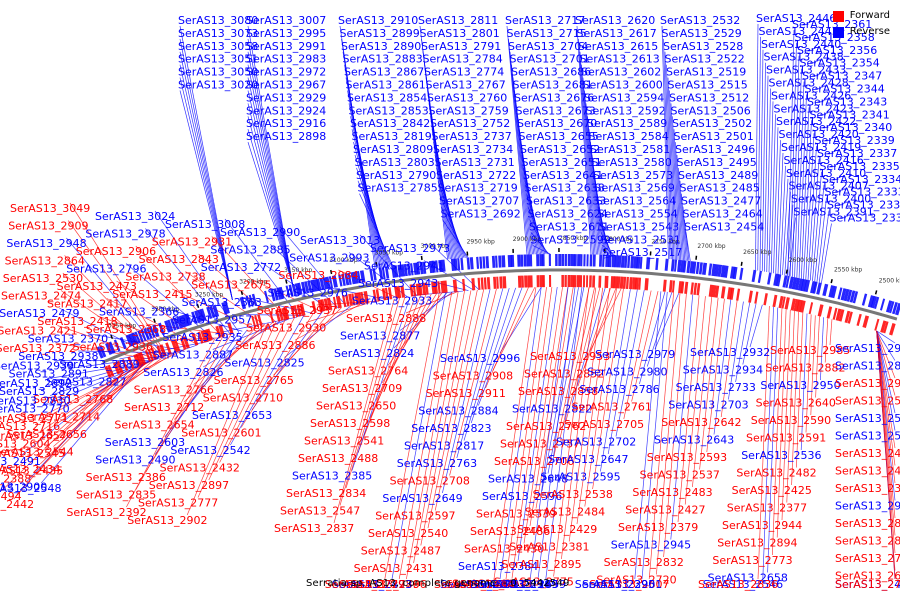  I want to click on feature-label: SerAS13_2330, so click(865, 218).